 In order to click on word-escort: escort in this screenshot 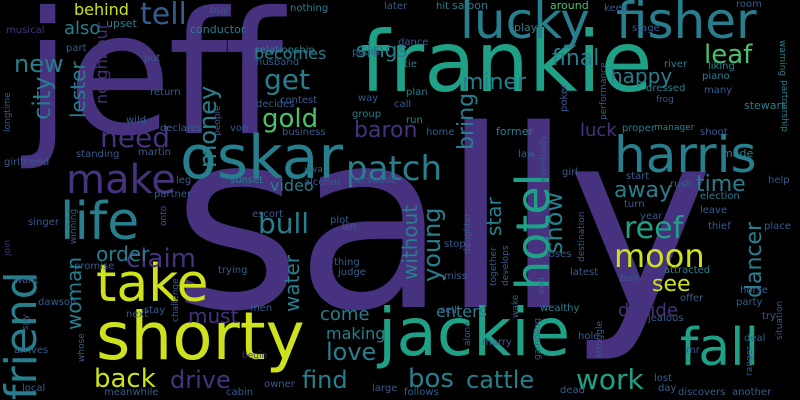, I will do `click(268, 214)`.